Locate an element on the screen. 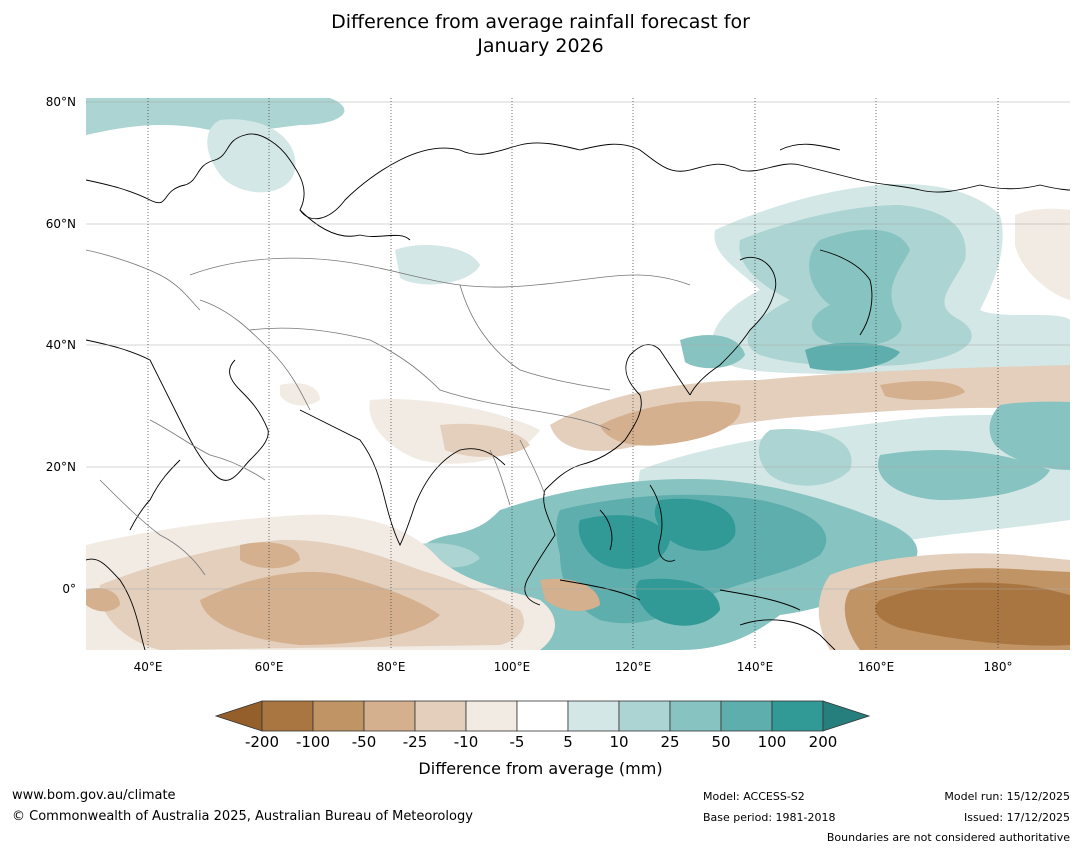  lat-label-40n: 40°N is located at coordinates (60, 345).